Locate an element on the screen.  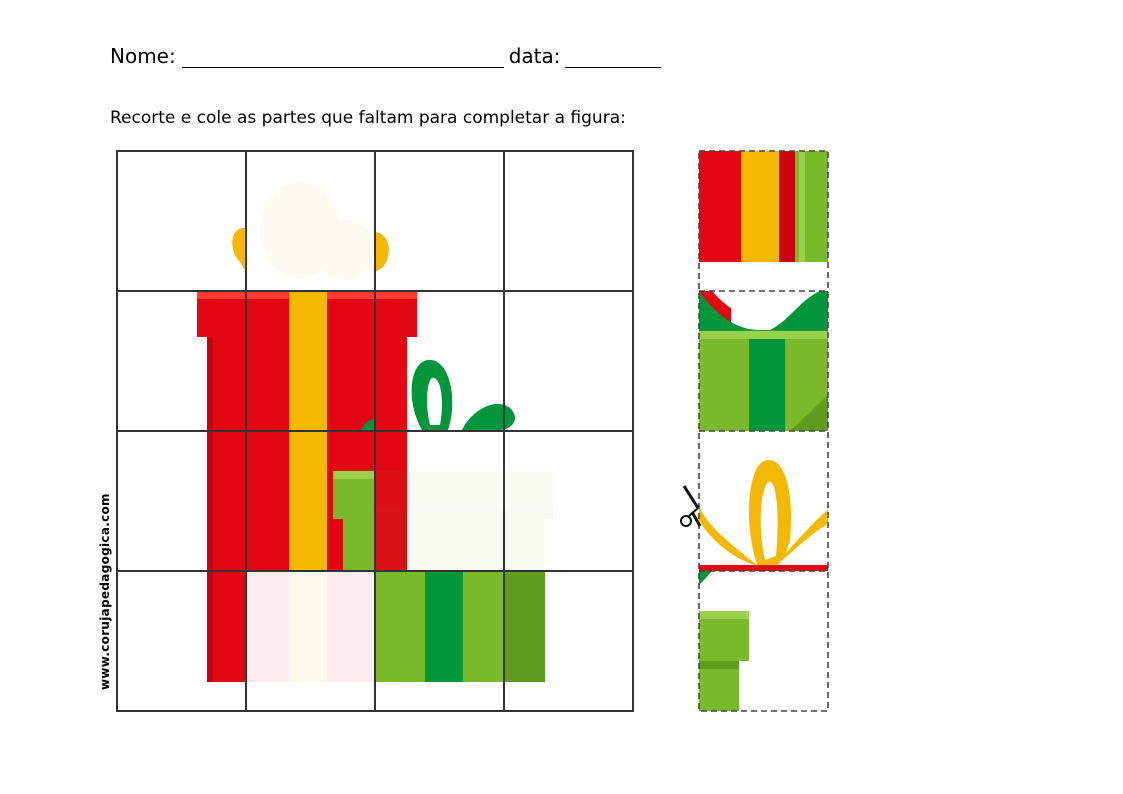
name-label: Nome: is located at coordinates (143, 56).